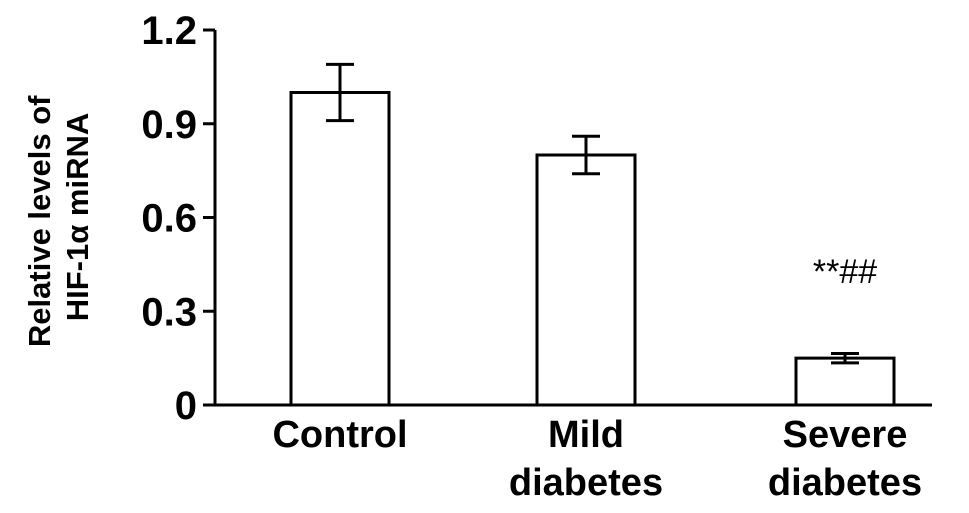 The width and height of the screenshot is (969, 513). I want to click on y-axis-label: Relative levels of HIF-1α miRNA, so click(58, 217).